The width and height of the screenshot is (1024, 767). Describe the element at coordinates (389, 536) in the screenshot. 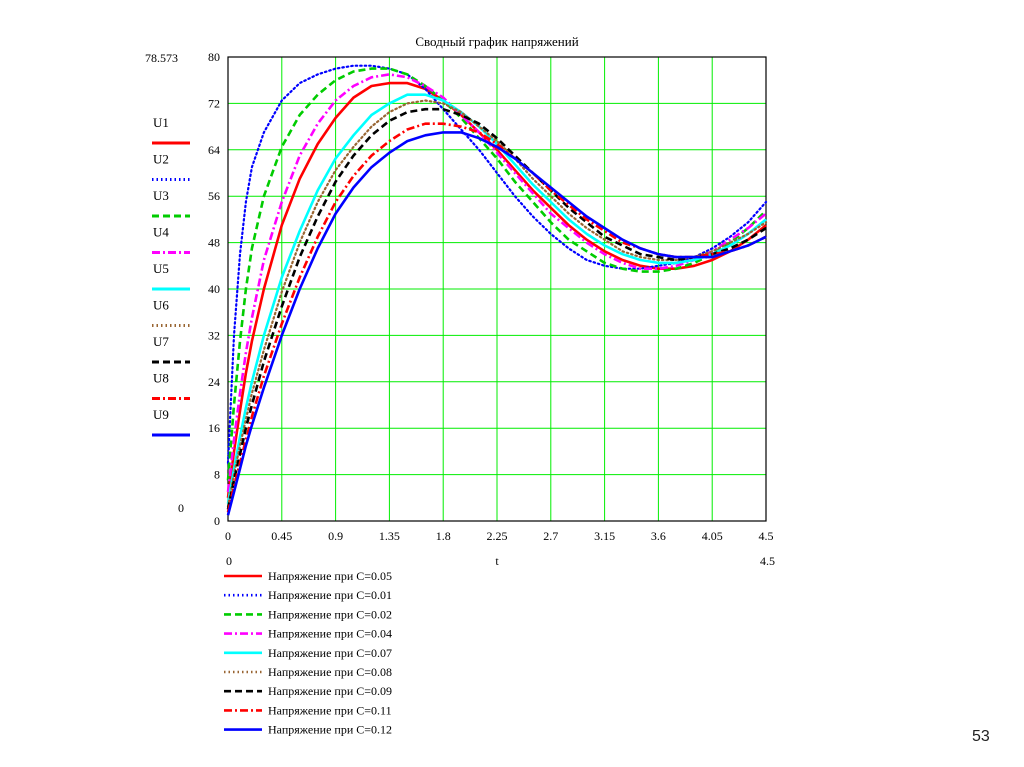

I see `x-tick-label: 1.35` at that location.